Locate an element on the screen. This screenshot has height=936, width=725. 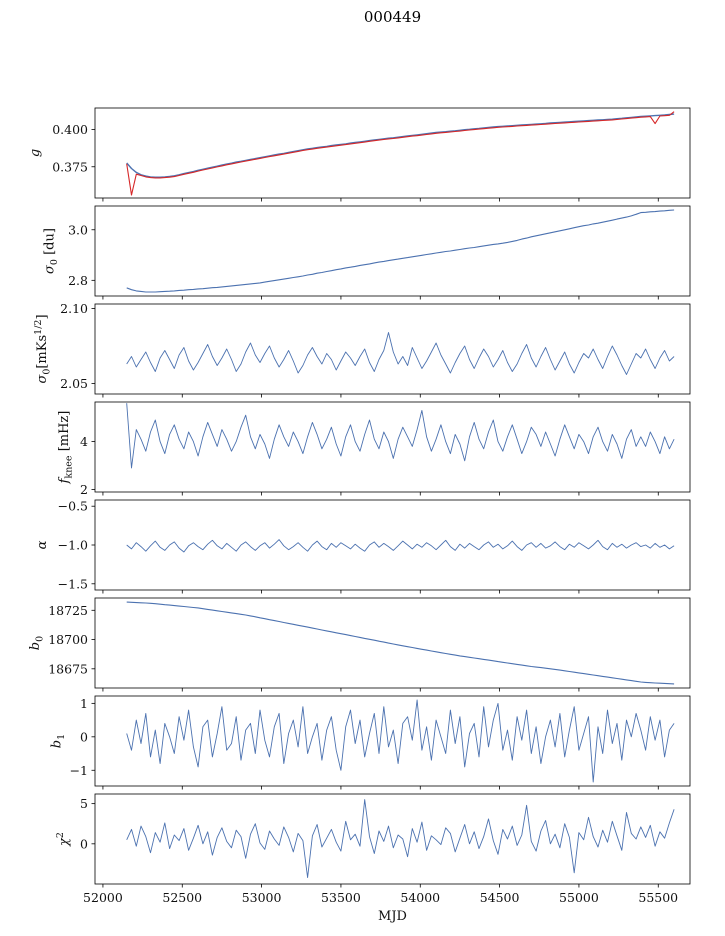
y-tick-label: 18725 is located at coordinates (68, 610).